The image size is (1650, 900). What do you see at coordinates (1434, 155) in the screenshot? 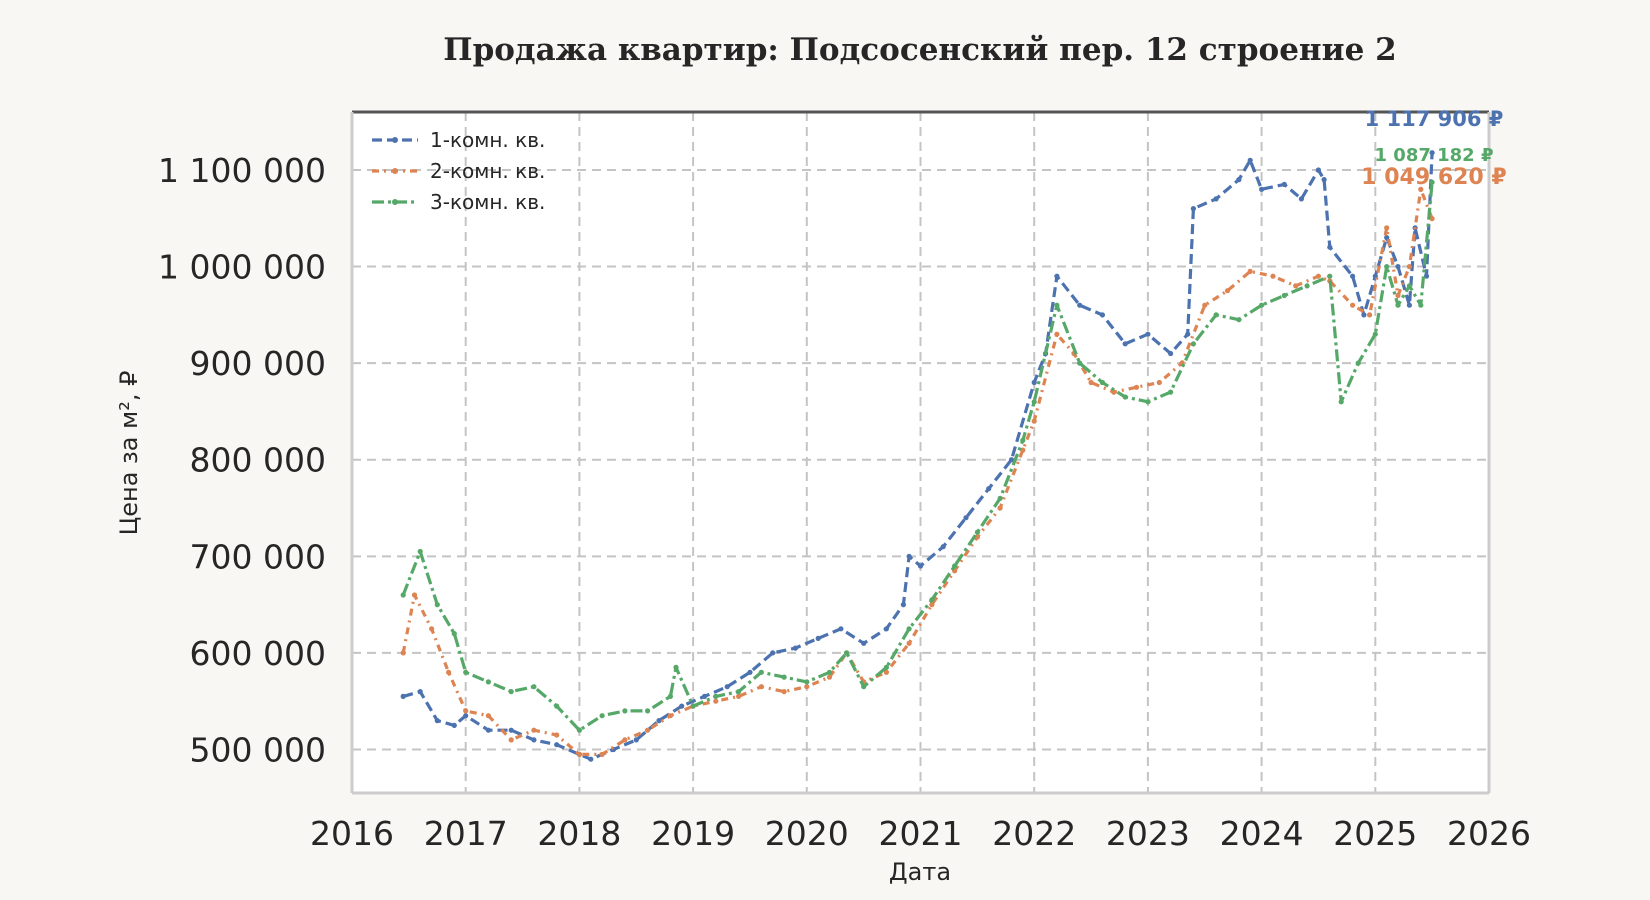
I see `end-value-label: 1 087 182 ₽` at bounding box center [1434, 155].